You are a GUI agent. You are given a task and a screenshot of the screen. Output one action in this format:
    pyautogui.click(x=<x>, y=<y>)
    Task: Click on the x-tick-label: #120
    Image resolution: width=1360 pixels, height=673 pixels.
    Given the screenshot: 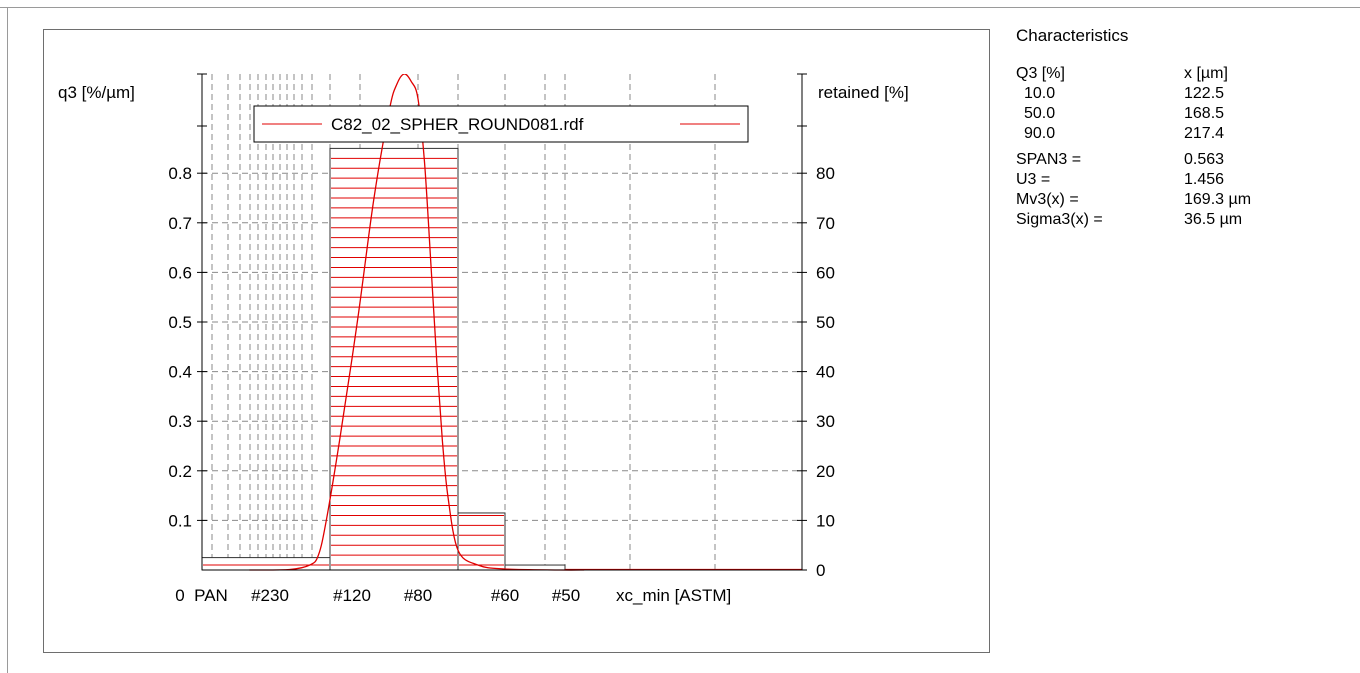 What is the action you would take?
    pyautogui.click(x=352, y=595)
    